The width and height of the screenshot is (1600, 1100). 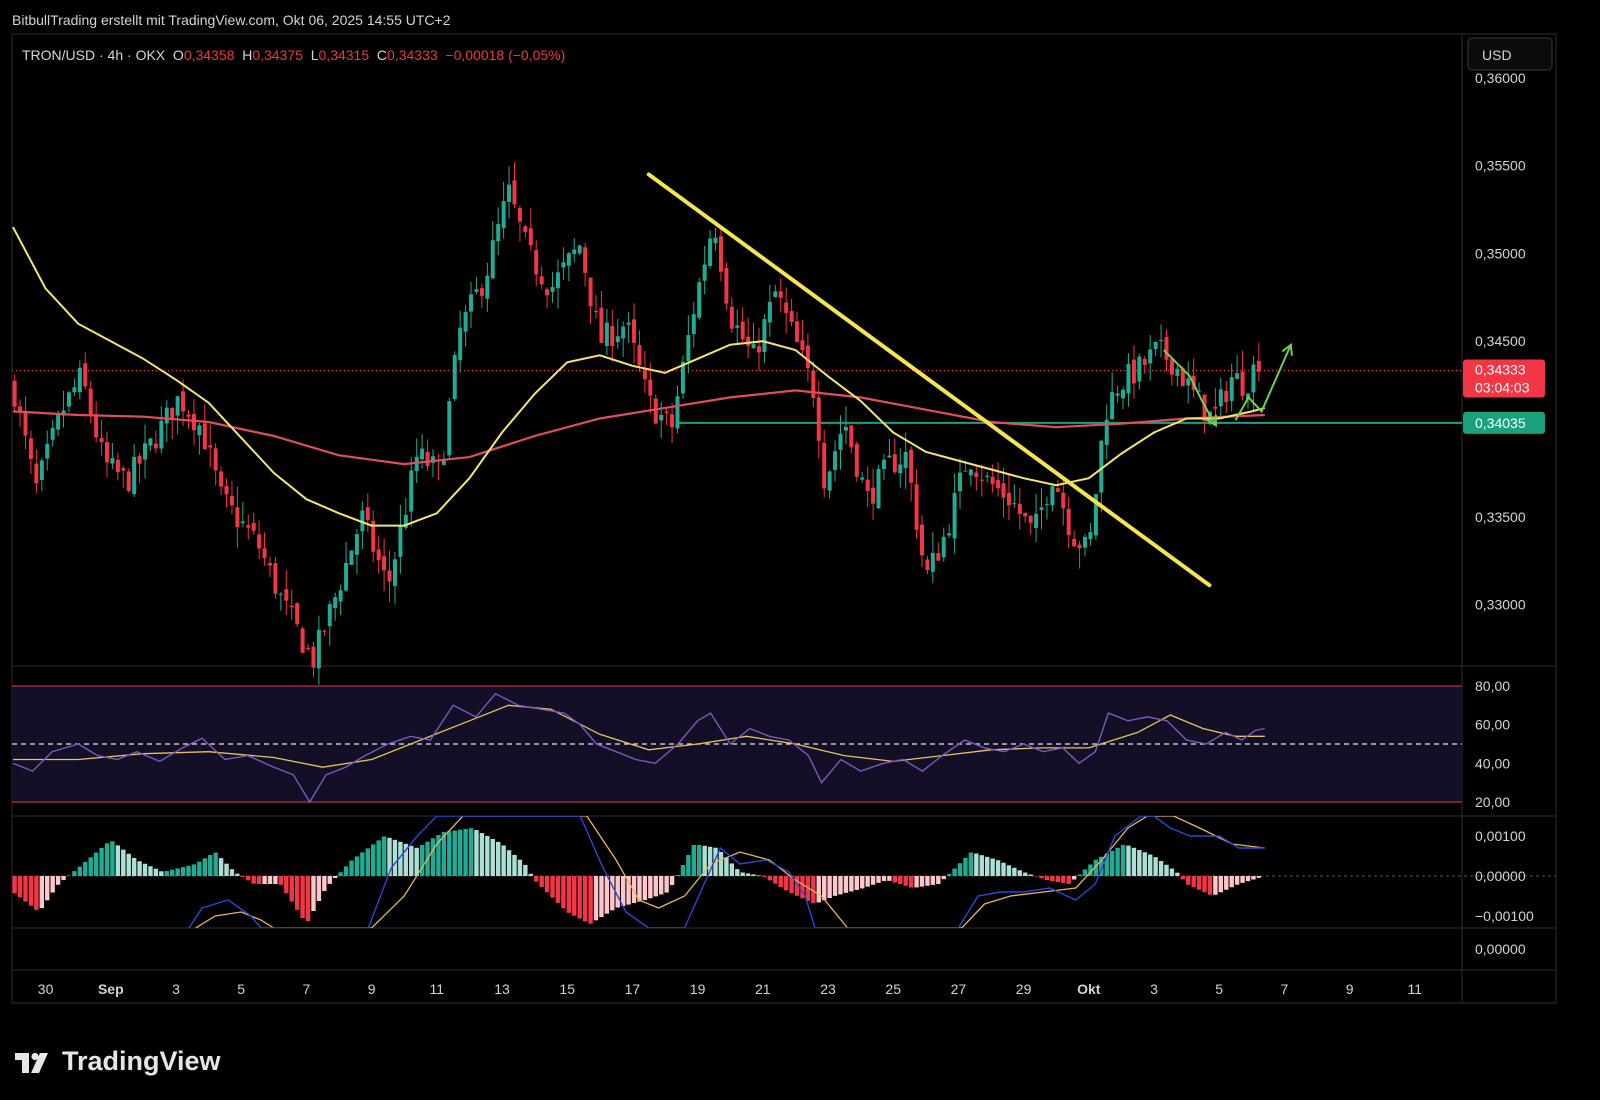 What do you see at coordinates (117, 1061) in the screenshot?
I see `tradingview-brand: TradingView` at bounding box center [117, 1061].